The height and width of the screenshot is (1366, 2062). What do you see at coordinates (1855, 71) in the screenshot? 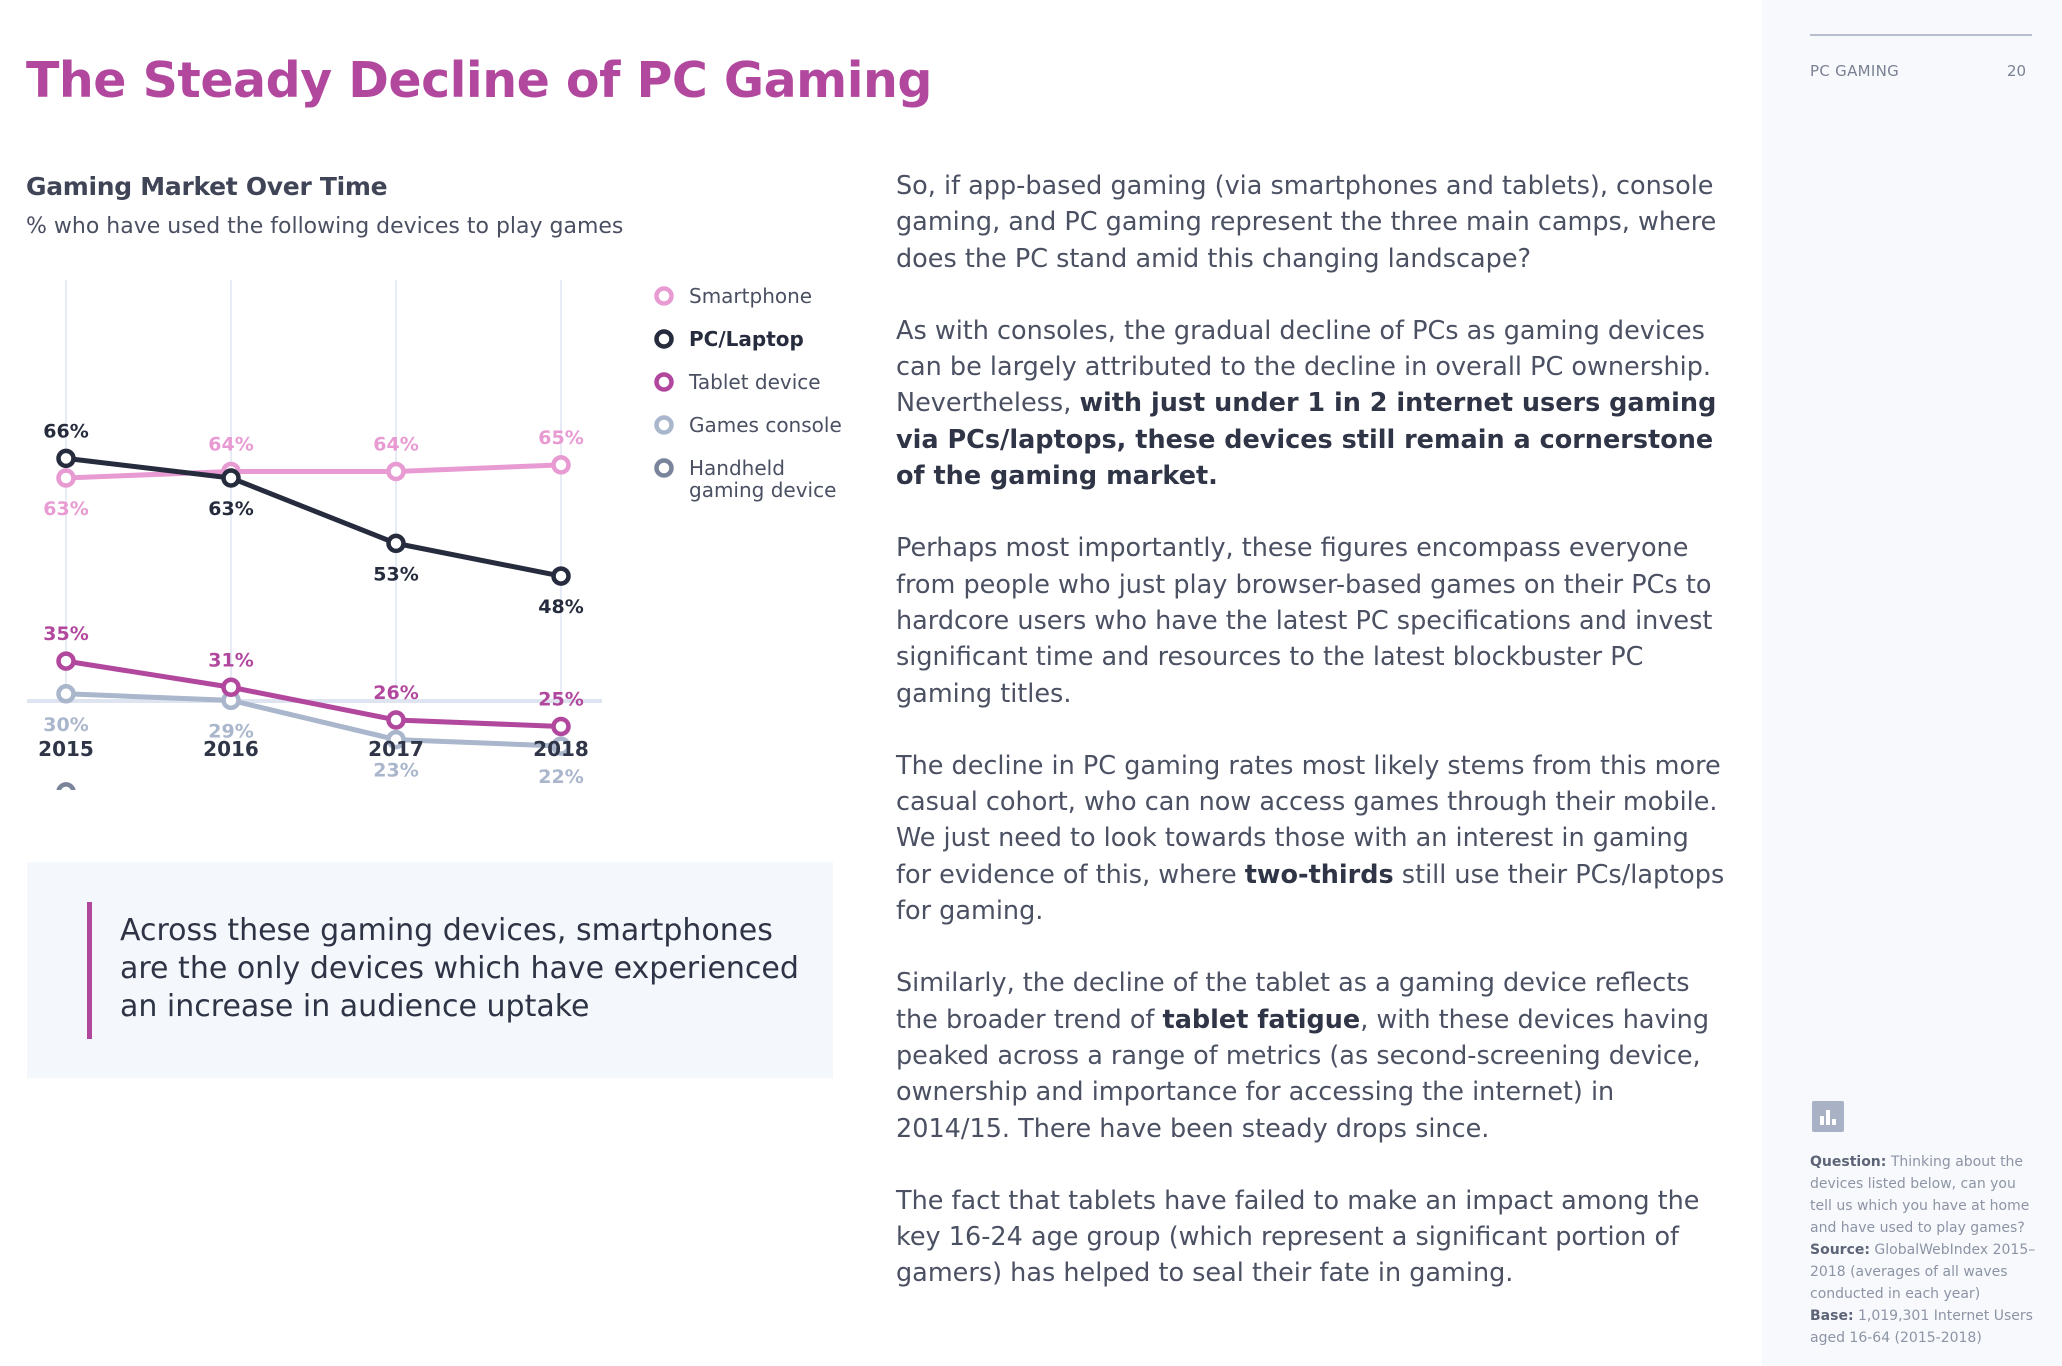
I see `section-label: PC GAMING` at bounding box center [1855, 71].